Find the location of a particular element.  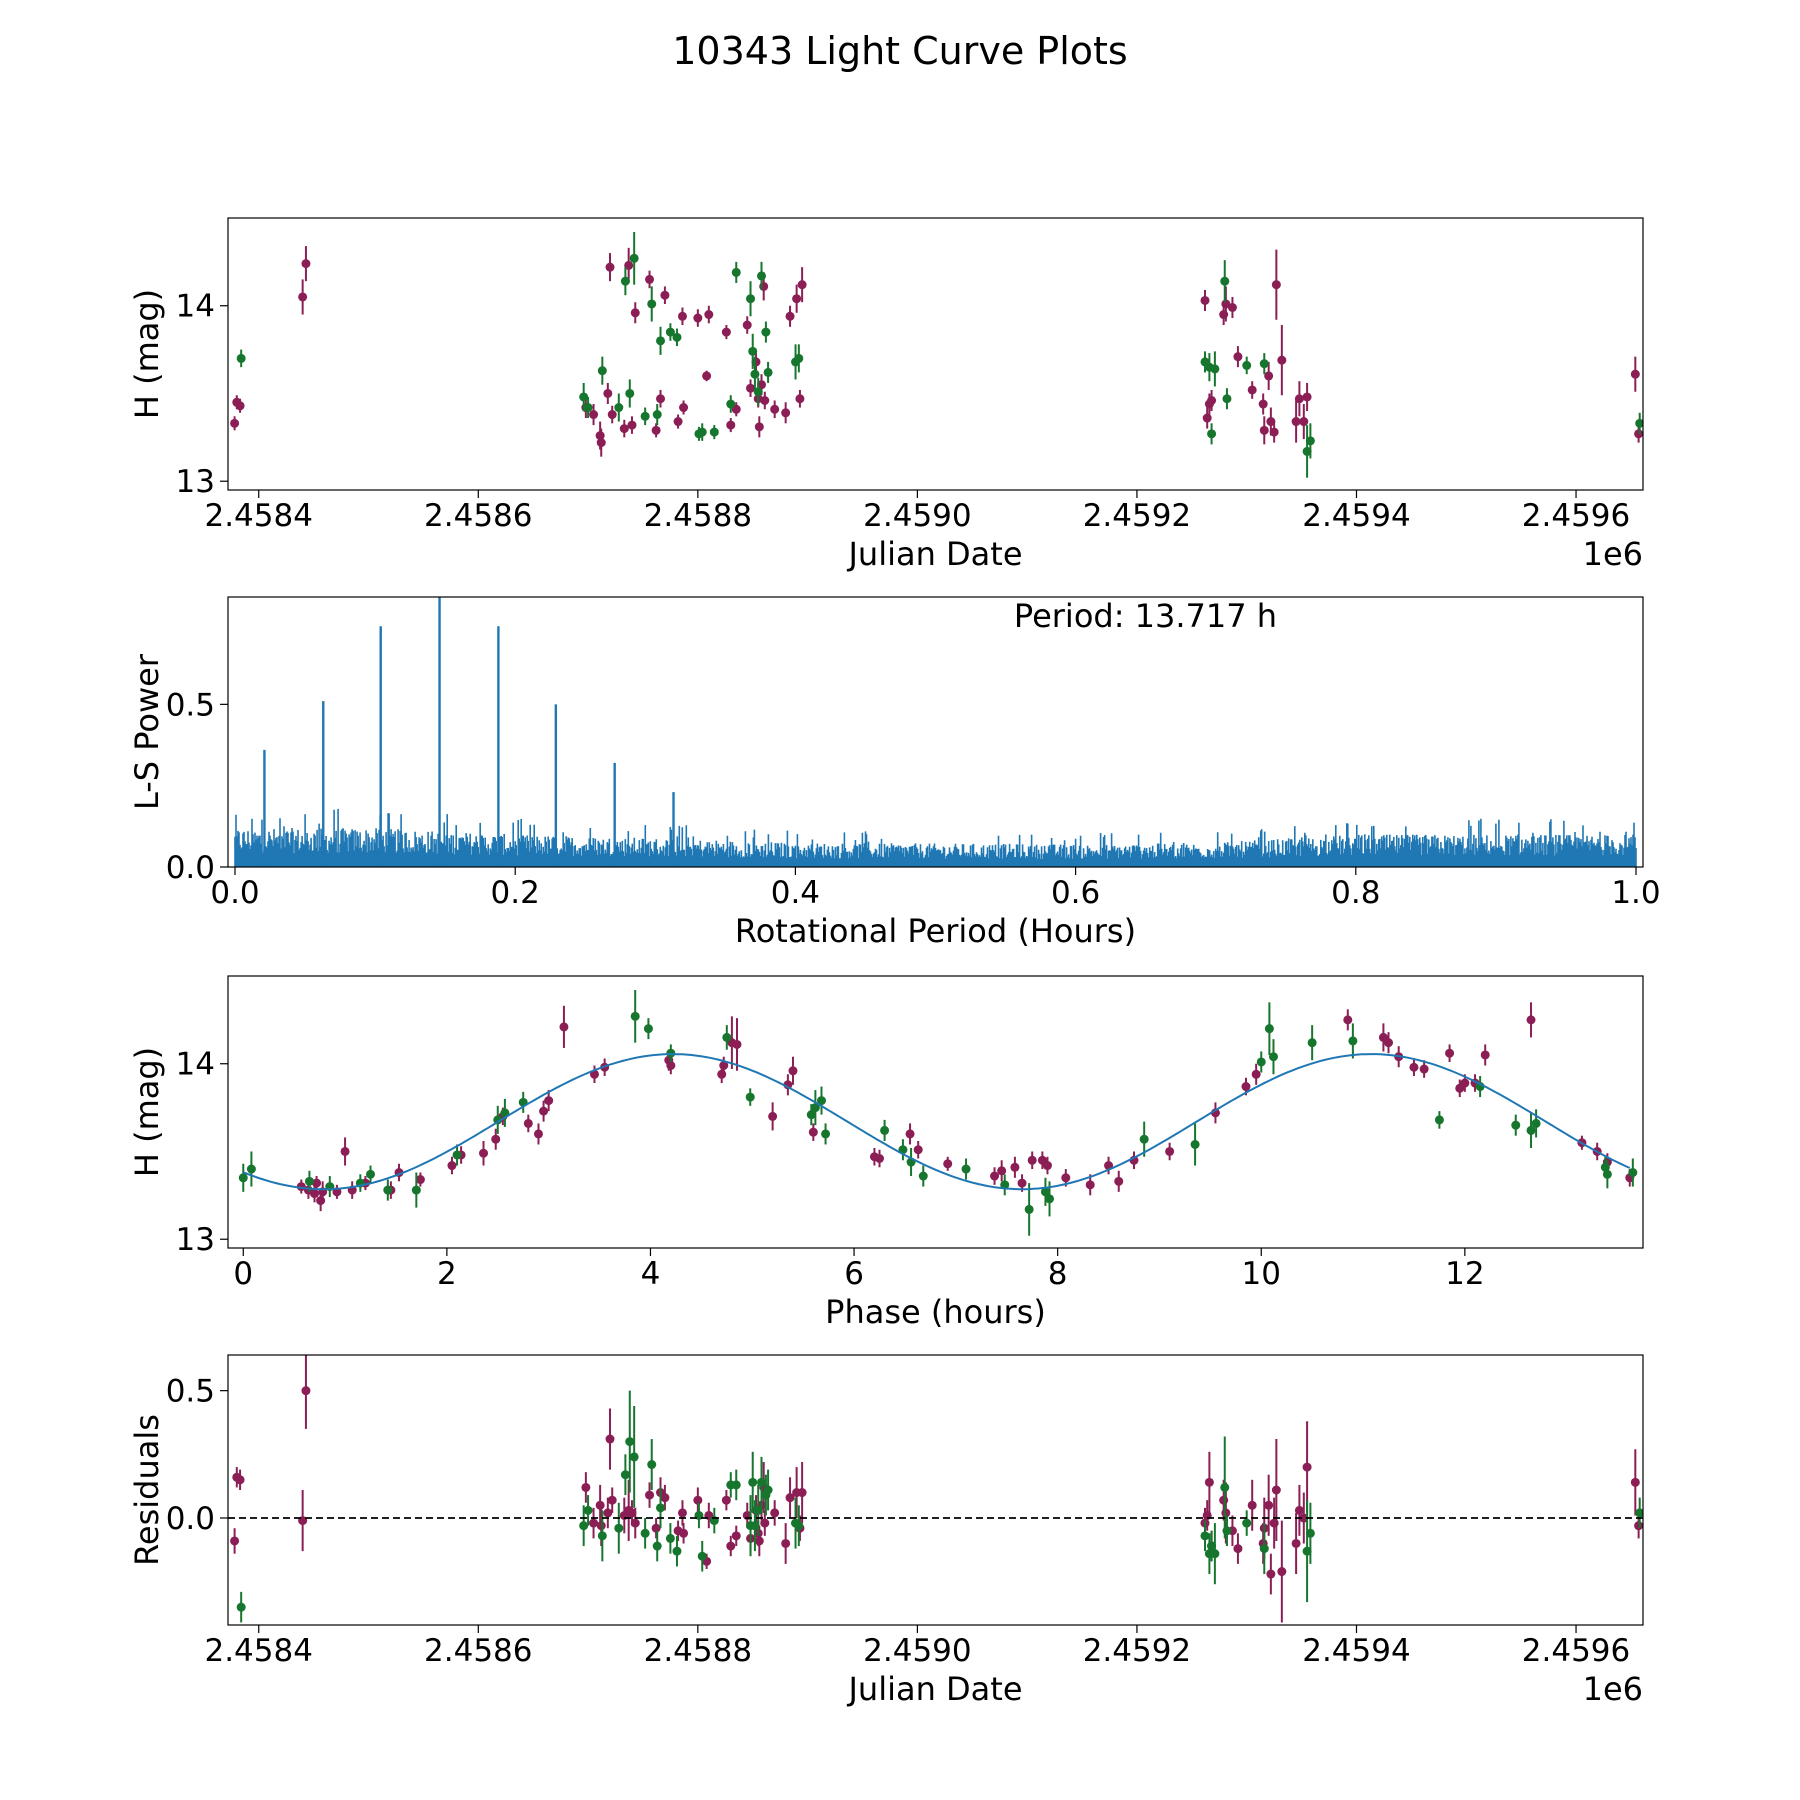

x-tick-label: 2.4586 is located at coordinates (478, 516).